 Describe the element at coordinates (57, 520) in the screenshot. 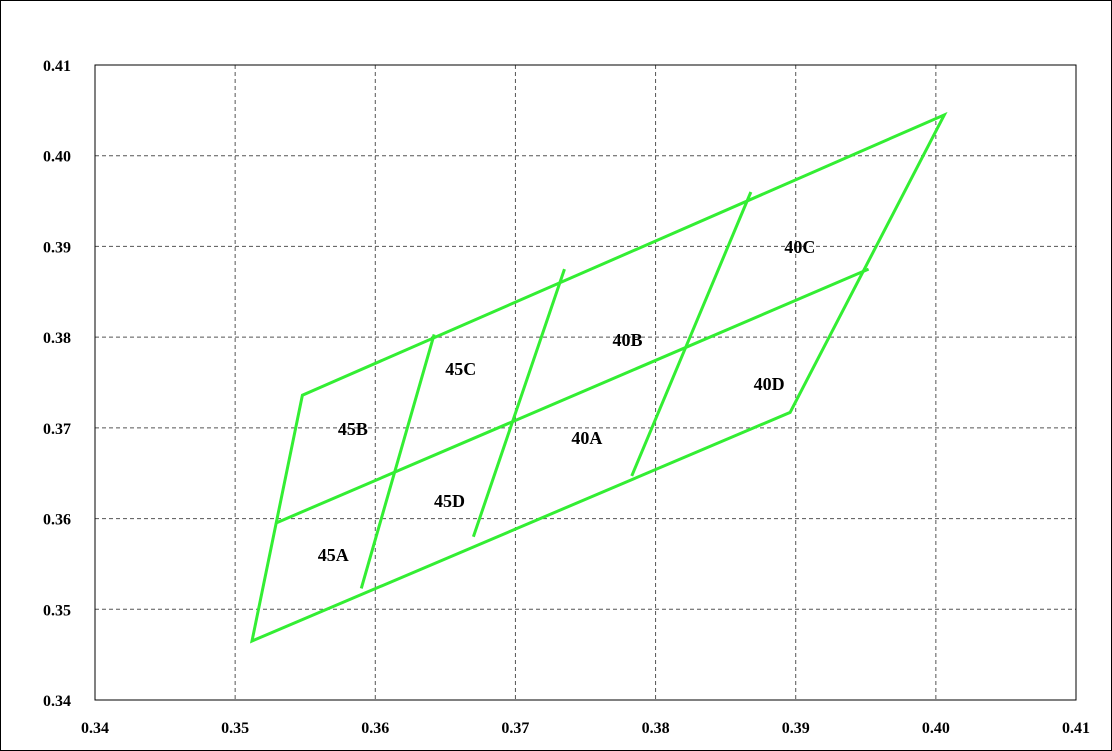

I see `y-tick-label: 0.36` at that location.